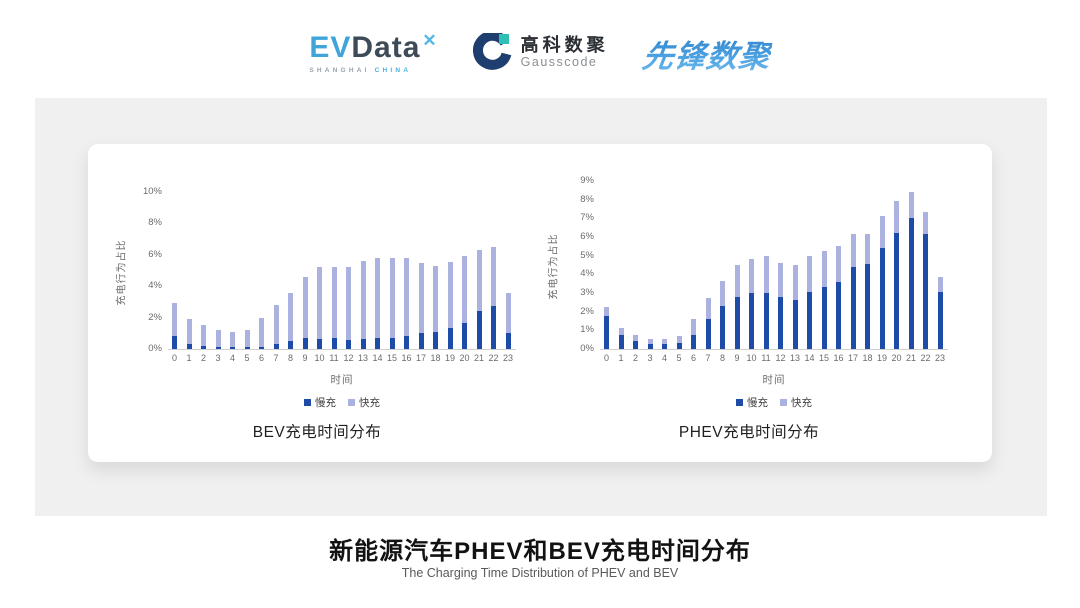 The image size is (1080, 608). I want to click on y-axis-tick-label: 8%, so click(587, 199).